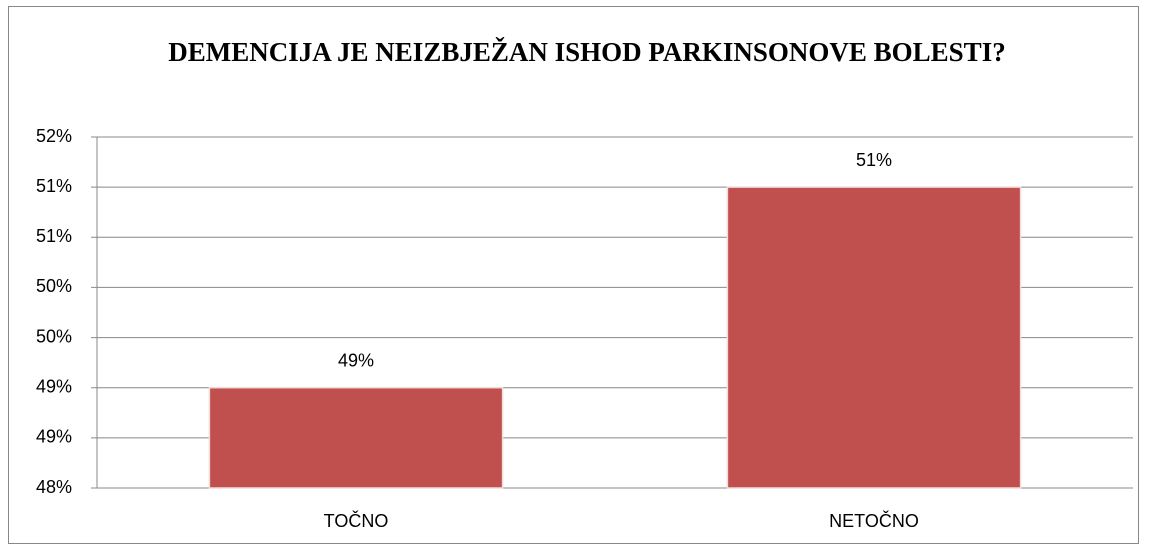 This screenshot has height=547, width=1149. What do you see at coordinates (356, 360) in the screenshot?
I see `data-label: 49%` at bounding box center [356, 360].